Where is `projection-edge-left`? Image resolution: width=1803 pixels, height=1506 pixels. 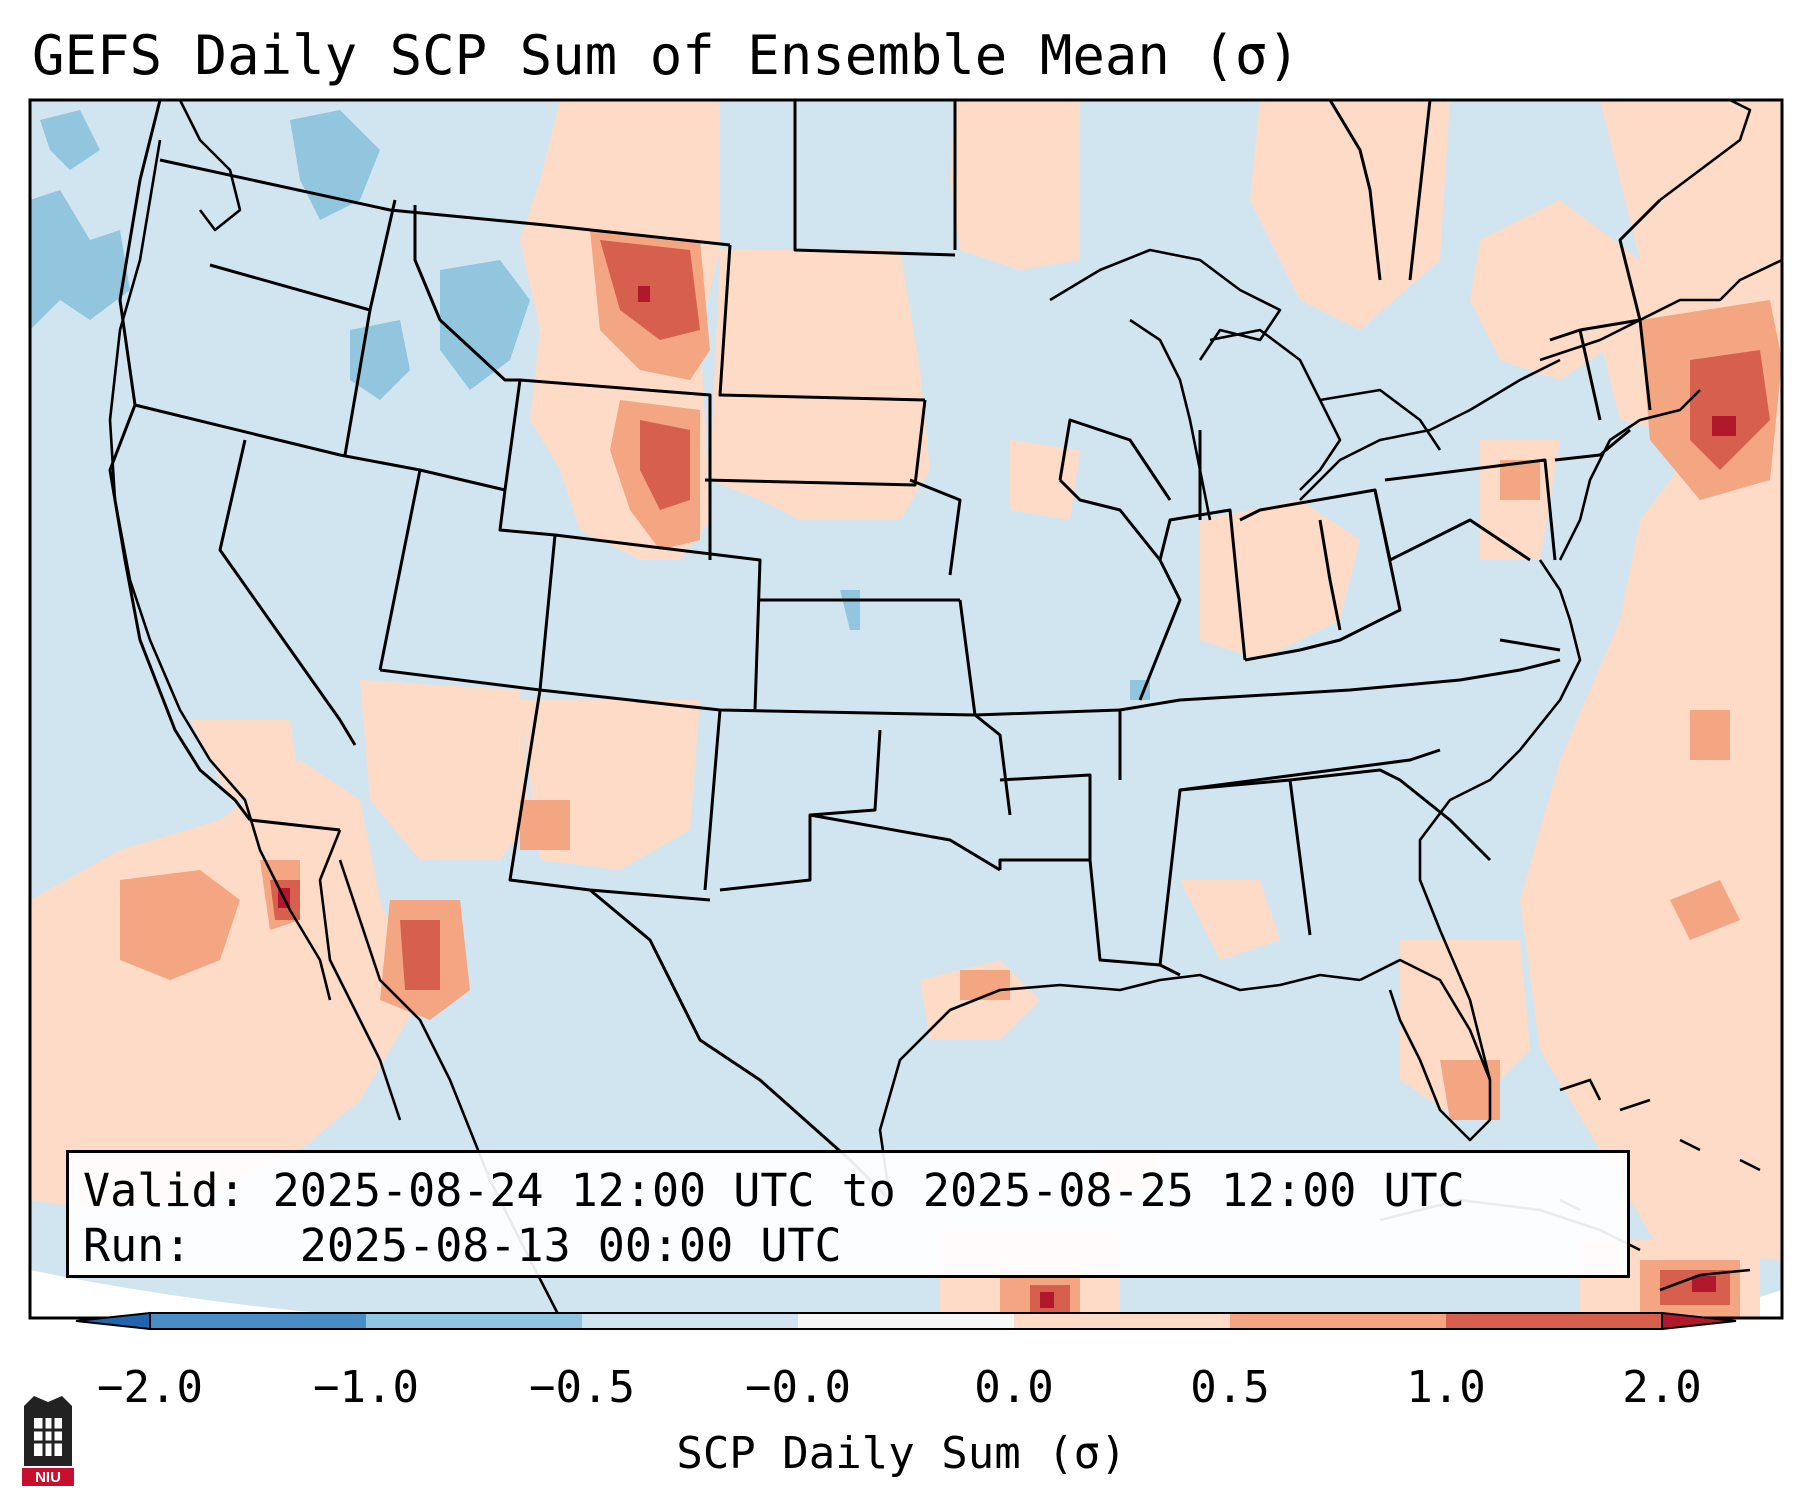
projection-edge-left is located at coordinates (205, 1294).